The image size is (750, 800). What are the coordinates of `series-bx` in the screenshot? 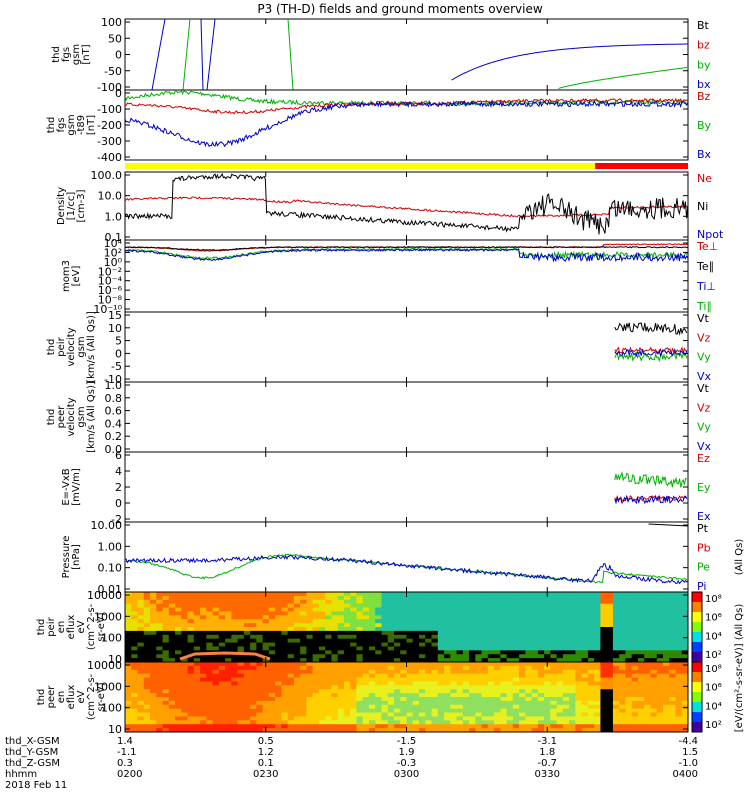 It's located at (211, 54).